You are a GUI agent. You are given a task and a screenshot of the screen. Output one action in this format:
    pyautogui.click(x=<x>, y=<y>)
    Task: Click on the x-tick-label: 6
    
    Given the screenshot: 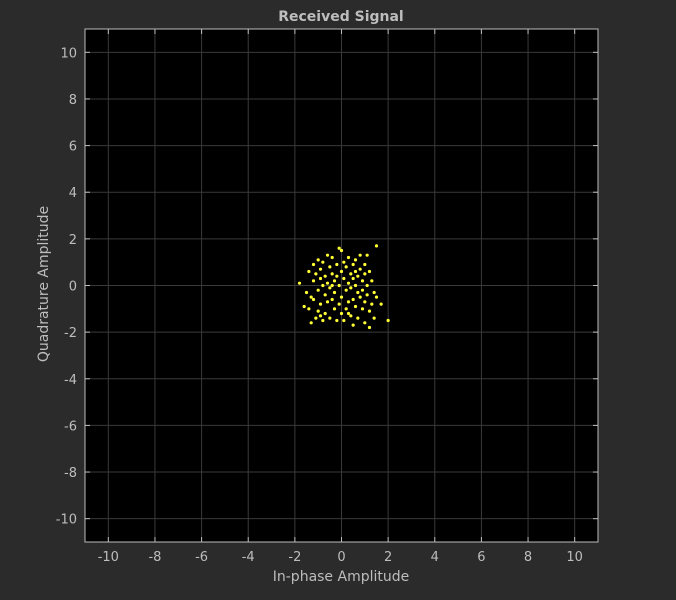 What is the action you would take?
    pyautogui.click(x=481, y=557)
    